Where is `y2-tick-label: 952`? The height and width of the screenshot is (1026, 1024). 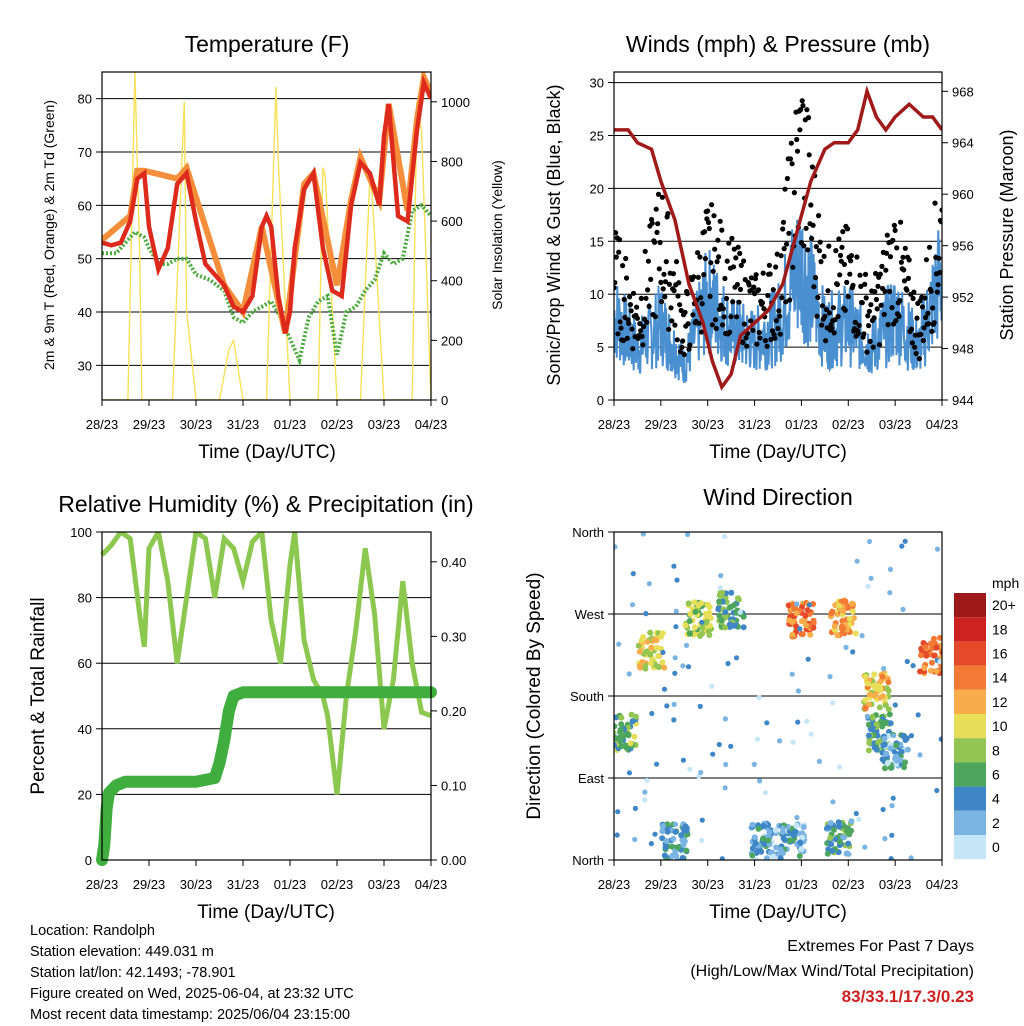 y2-tick-label: 952 is located at coordinates (963, 297).